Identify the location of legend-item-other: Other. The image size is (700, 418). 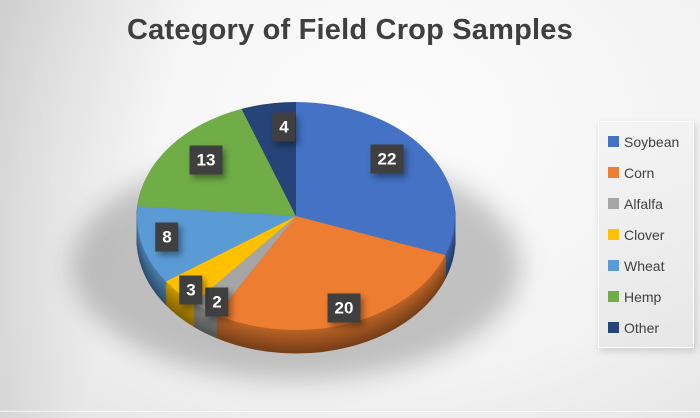
(646, 327).